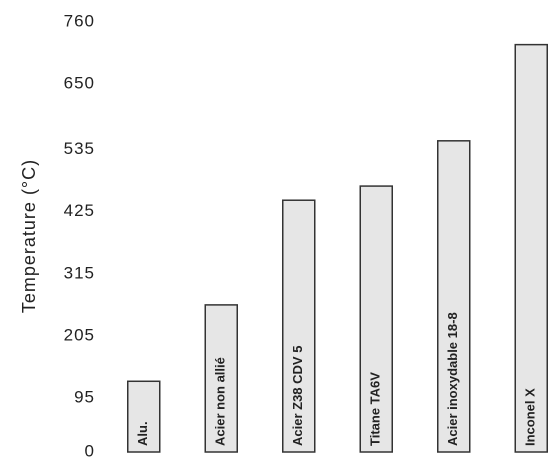  What do you see at coordinates (452, 379) in the screenshot?
I see `category-label: Acier inoxydable 18-8` at bounding box center [452, 379].